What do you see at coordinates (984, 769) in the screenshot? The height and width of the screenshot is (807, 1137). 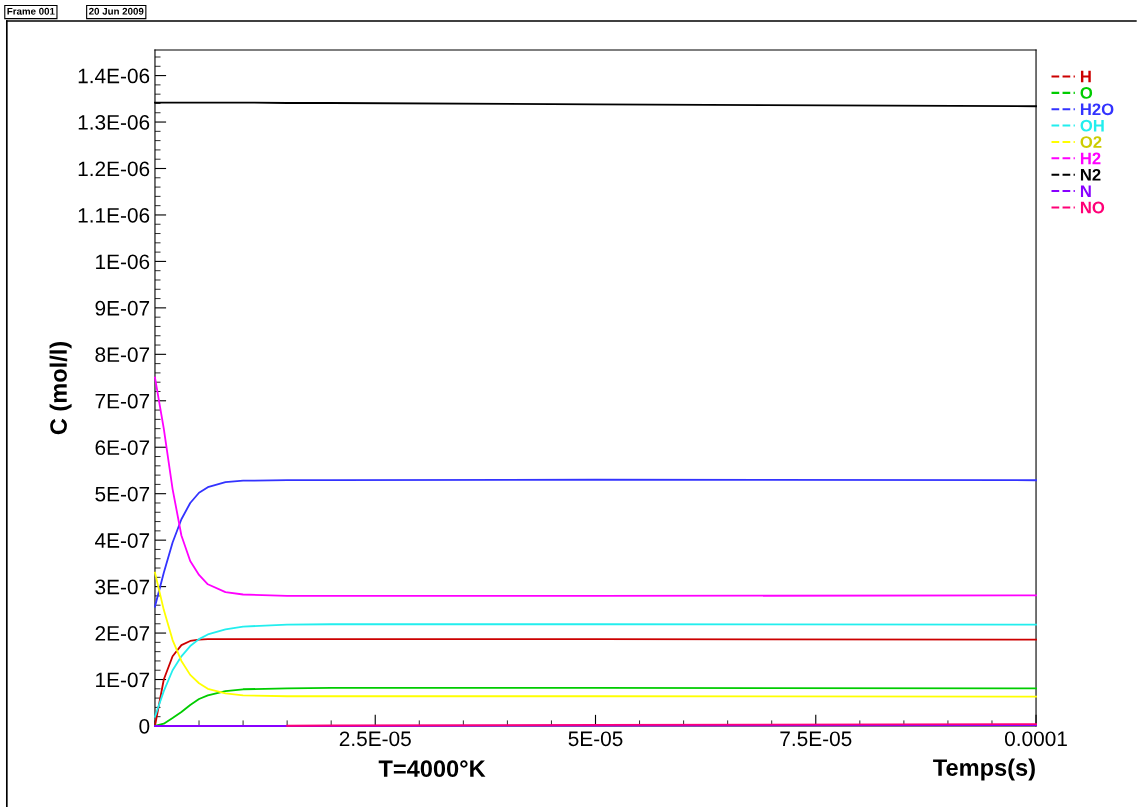 I see `x-axis-title: Temps(s)` at bounding box center [984, 769].